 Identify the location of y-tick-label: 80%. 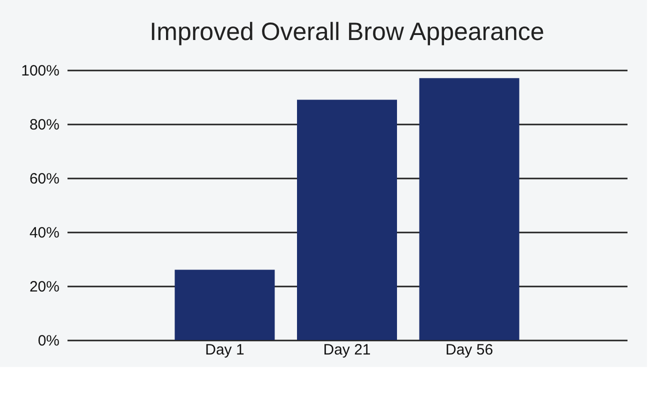
(44, 125).